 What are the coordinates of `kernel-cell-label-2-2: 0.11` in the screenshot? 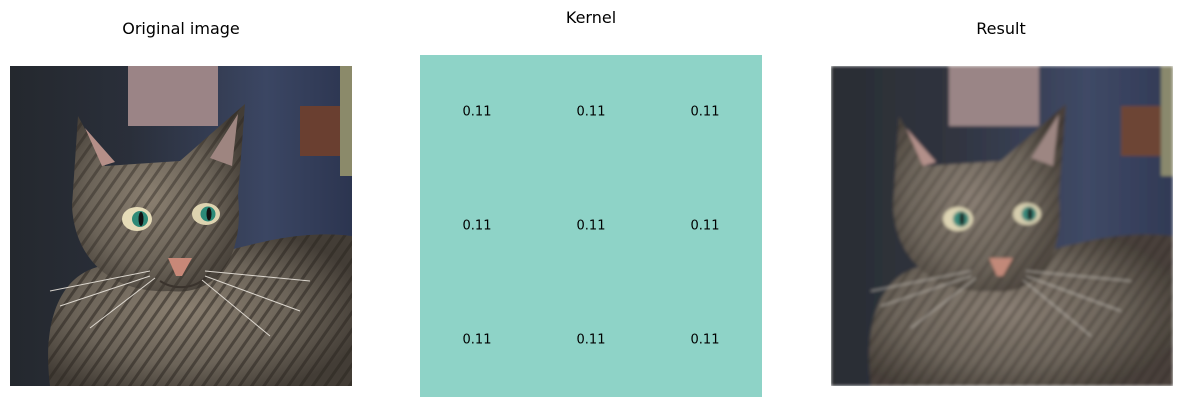 It's located at (705, 340).